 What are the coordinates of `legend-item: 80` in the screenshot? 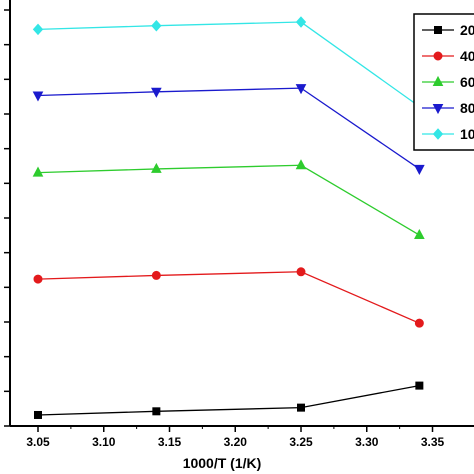 It's located at (448, 108).